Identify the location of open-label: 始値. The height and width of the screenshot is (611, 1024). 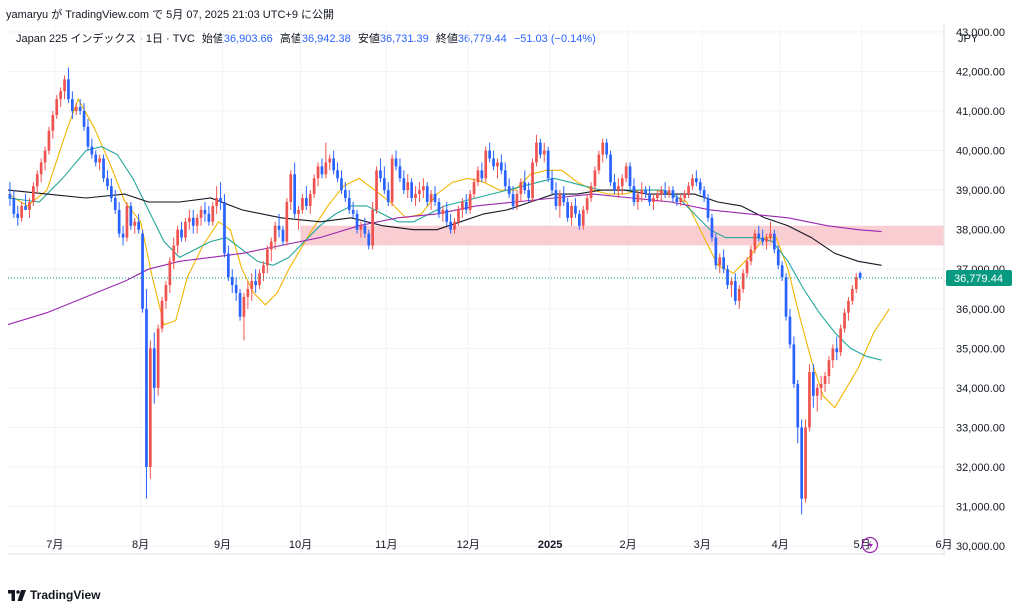
(212, 39).